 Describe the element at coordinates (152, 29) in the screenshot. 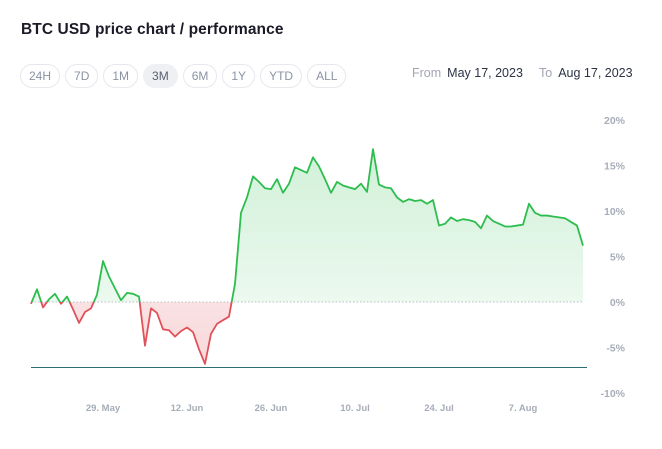

I see `page-title: BTC USD price chart / performance` at that location.